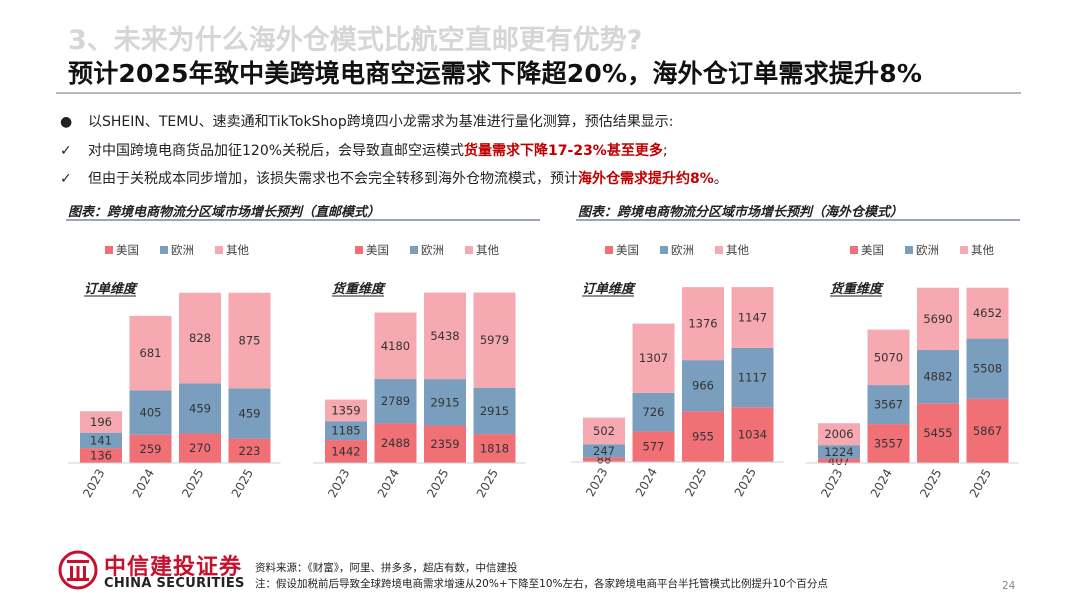 The image size is (1080, 608). I want to click on legend-label: 其他, so click(487, 250).